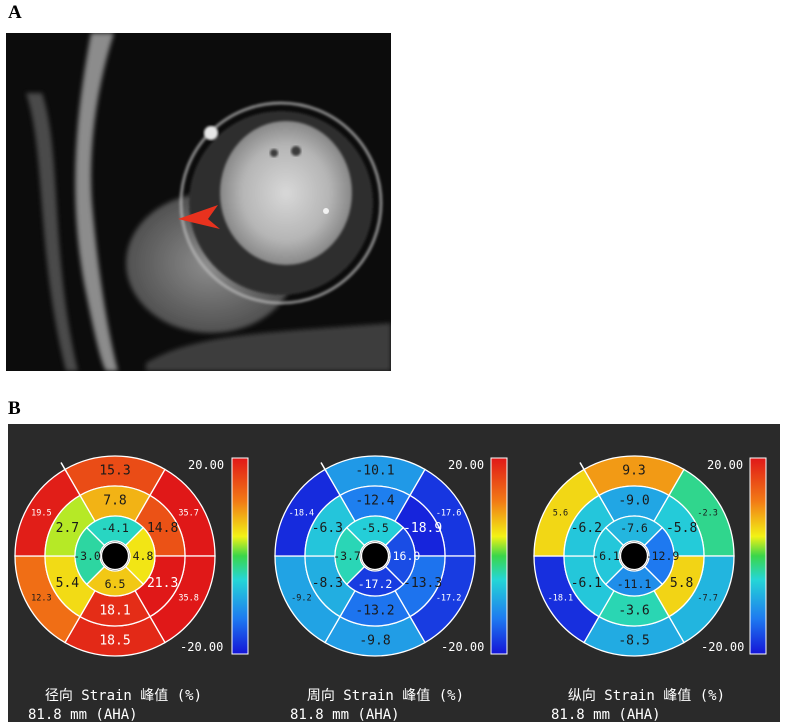 Image resolution: width=787 pixels, height=727 pixels. What do you see at coordinates (449, 599) in the screenshot?
I see `segment-label-basal-3: -17.2` at bounding box center [449, 599].